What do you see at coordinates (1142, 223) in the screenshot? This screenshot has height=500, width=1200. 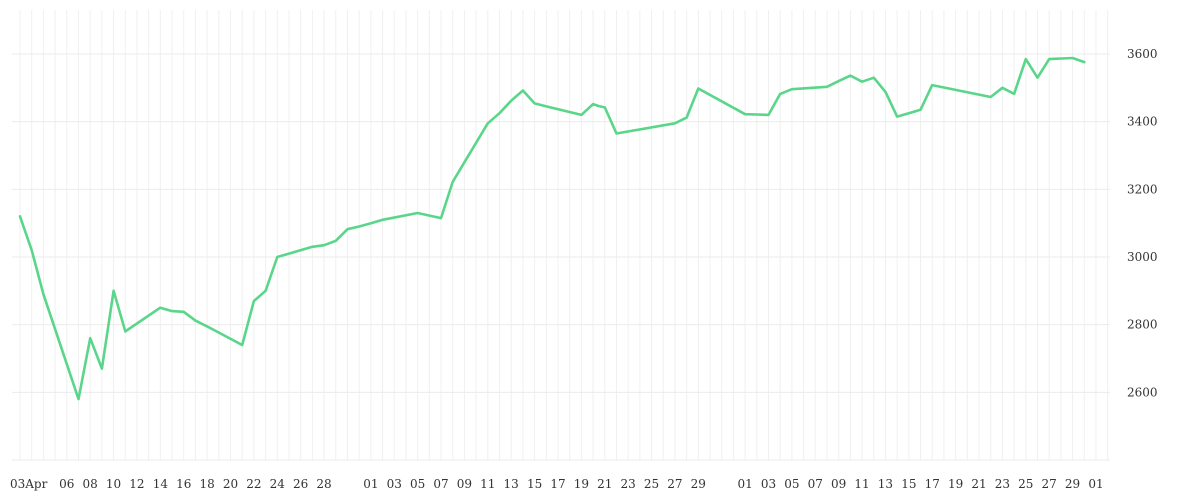 I see `y-axis-ticks: 2600 2800 3000 3200 3400 3600` at bounding box center [1142, 223].